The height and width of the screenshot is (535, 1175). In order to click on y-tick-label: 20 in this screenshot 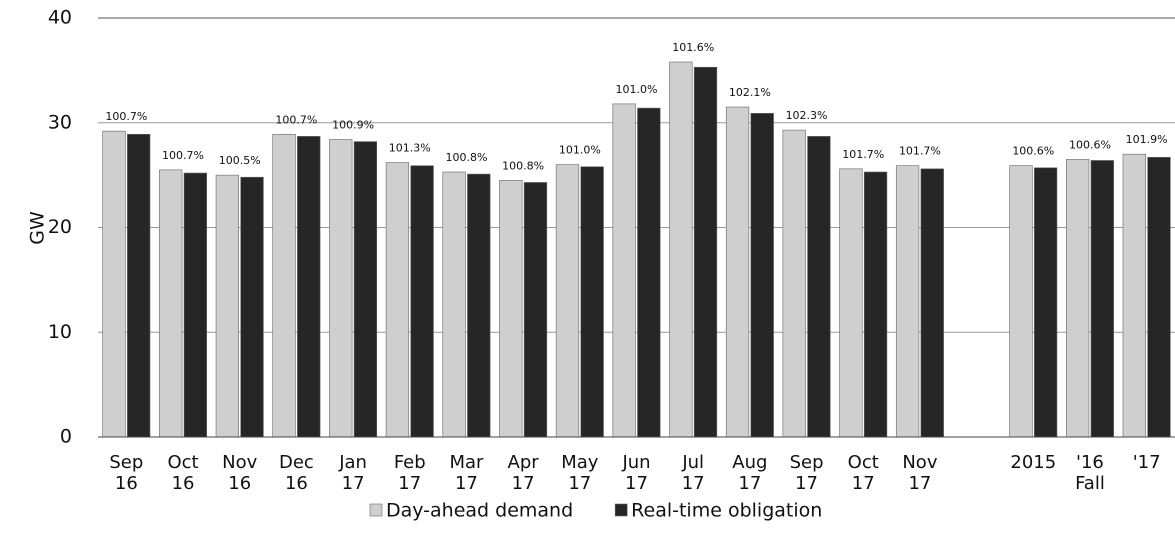, I will do `click(60, 227)`.